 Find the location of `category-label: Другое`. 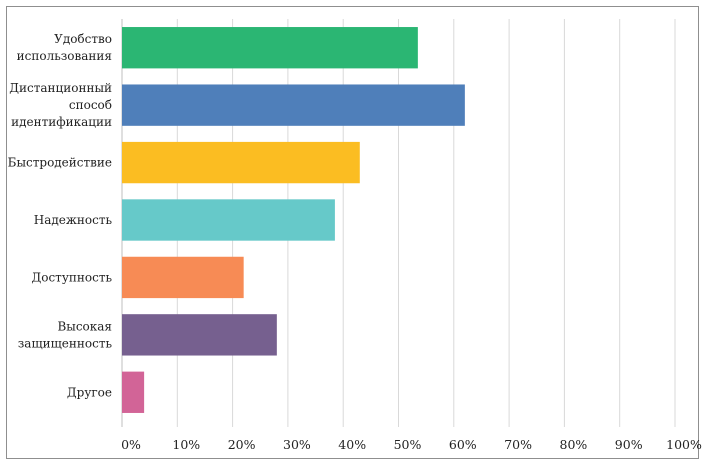

category-label: Другое is located at coordinates (89, 392).